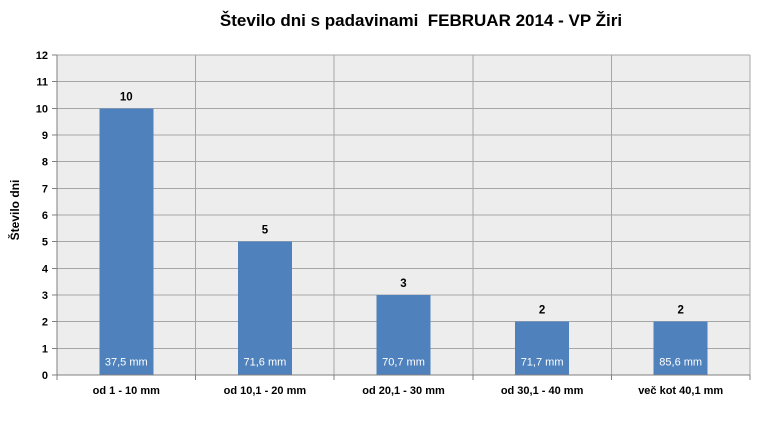 The width and height of the screenshot is (770, 439). I want to click on x-category-label: od 10,1 - 20 mm, so click(265, 391).